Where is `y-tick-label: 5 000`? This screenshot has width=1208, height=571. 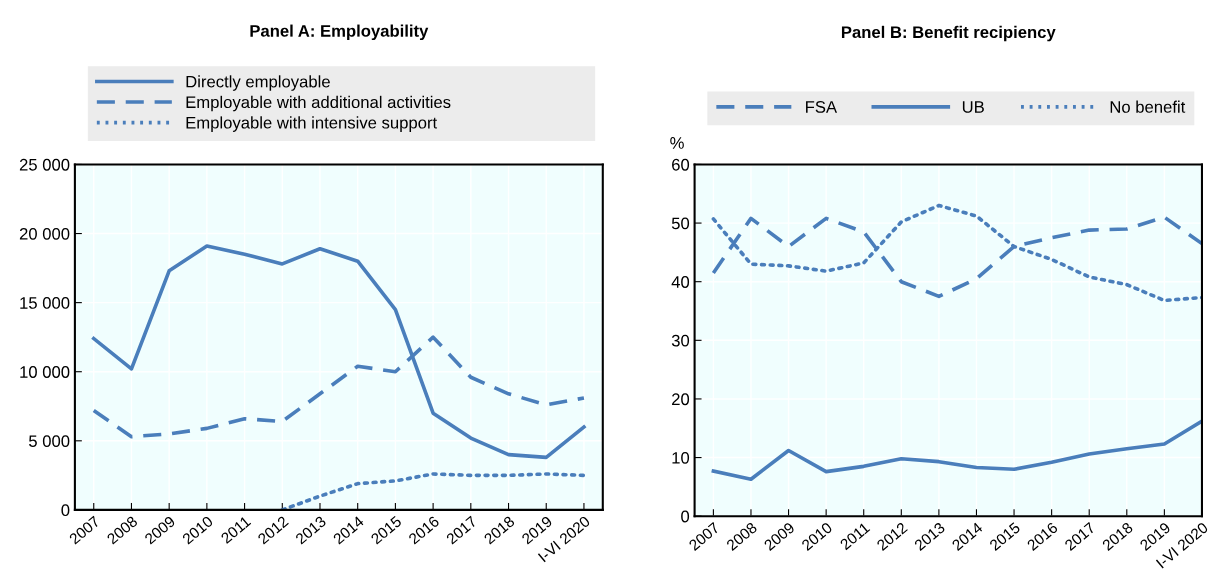 y-tick-label: 5 000 is located at coordinates (49, 441).